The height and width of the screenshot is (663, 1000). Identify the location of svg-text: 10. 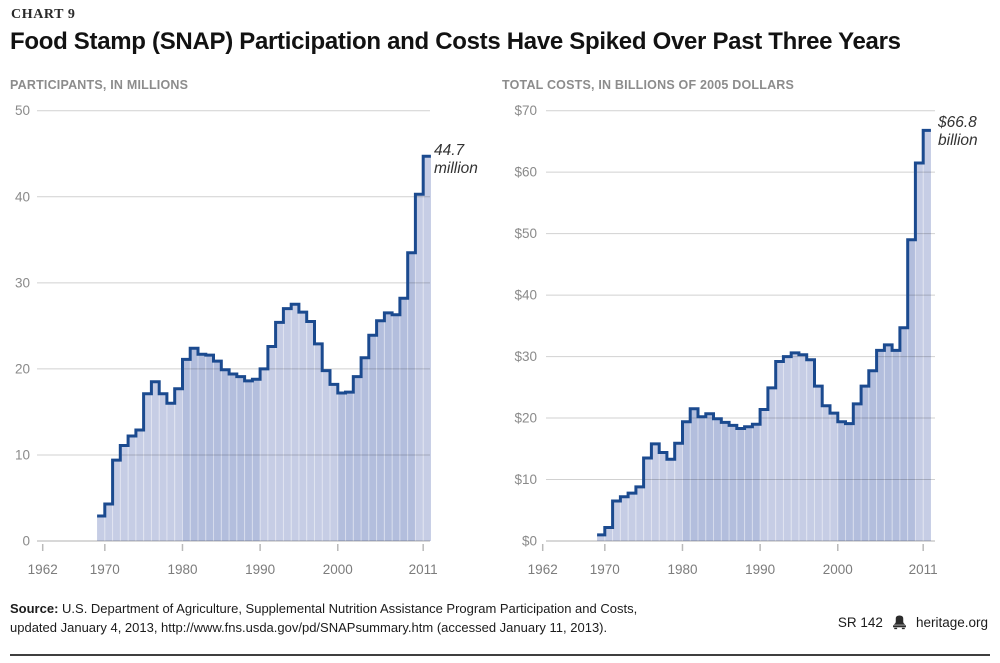
(22, 454).